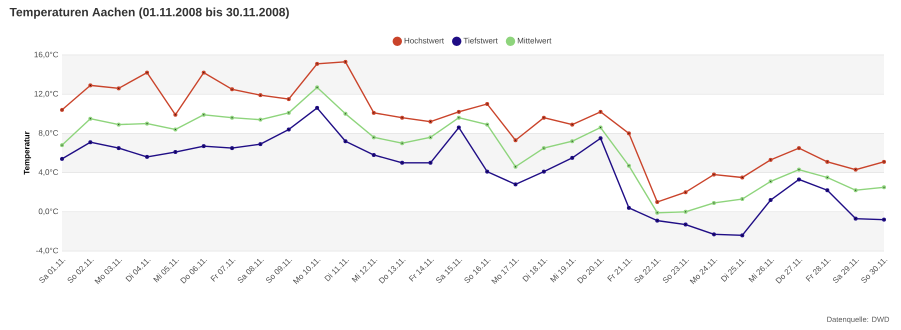  Describe the element at coordinates (46, 94) in the screenshot. I see `y-tick-label: 12,0°C` at that location.